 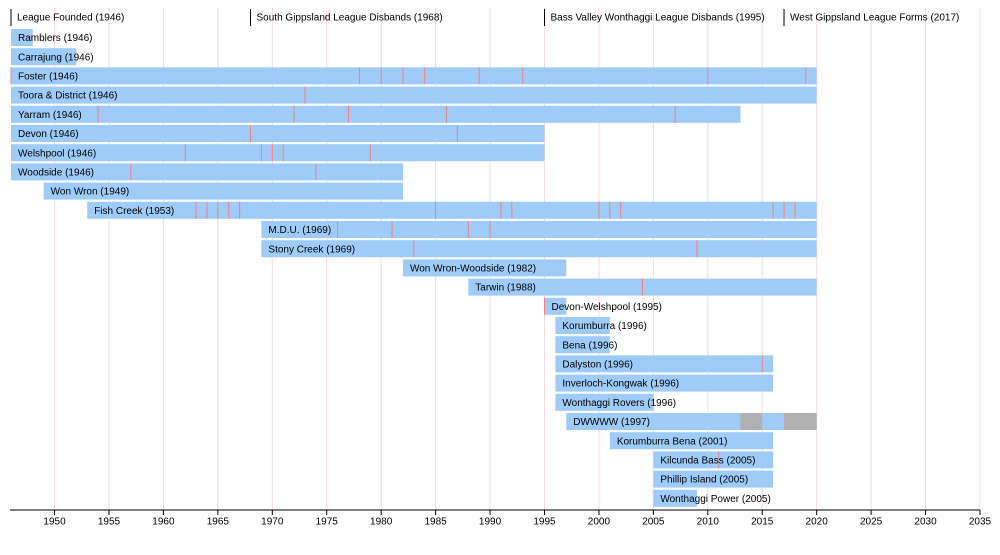 What do you see at coordinates (70, 18) in the screenshot?
I see `event-label: League Founded (1946)` at bounding box center [70, 18].